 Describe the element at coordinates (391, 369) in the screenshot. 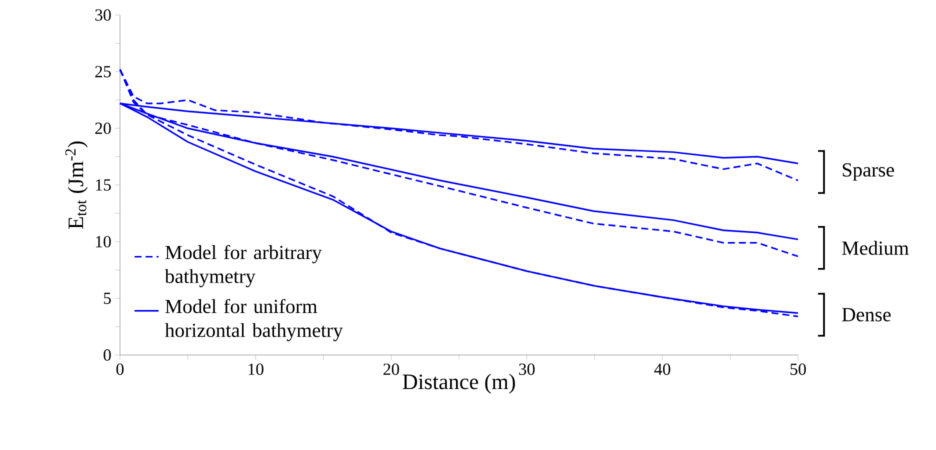

I see `x-tick-label: 20` at that location.